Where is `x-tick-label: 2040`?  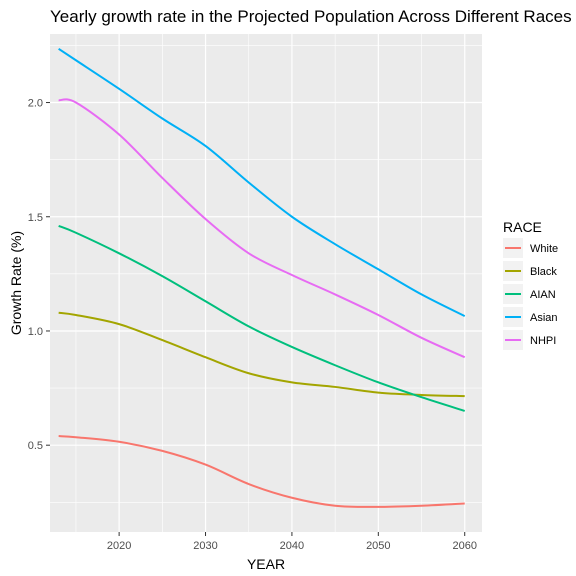
x-tick-label: 2040 is located at coordinates (292, 546).